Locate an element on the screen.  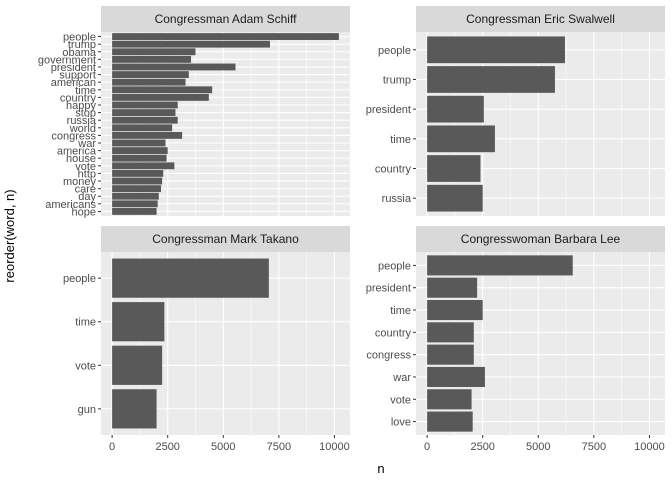
y-tick-label: obama is located at coordinates (79, 53).